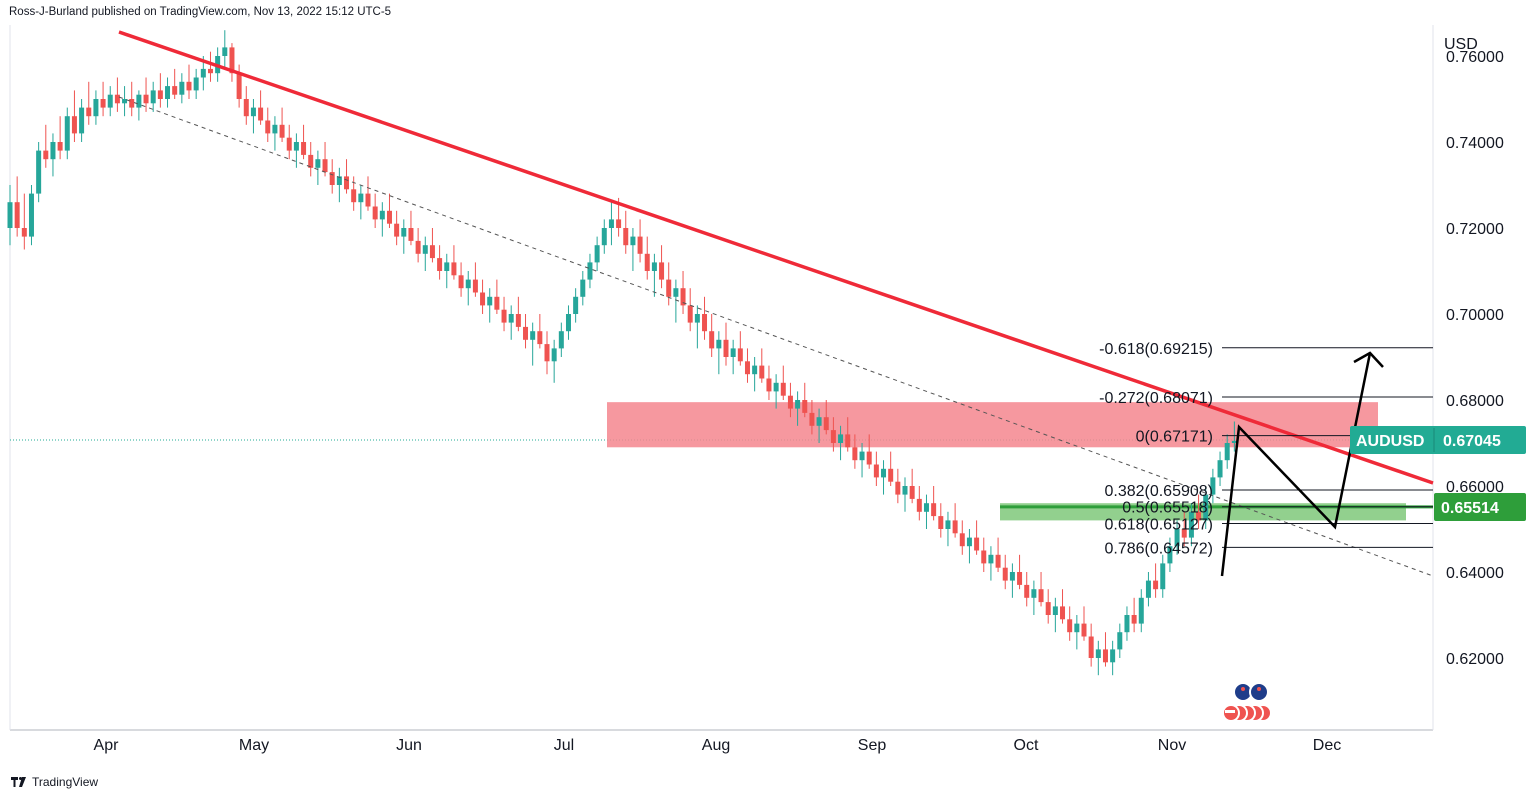 Image resolution: width=1536 pixels, height=800 pixels. I want to click on level-price-value: 0.65514, so click(1470, 508).